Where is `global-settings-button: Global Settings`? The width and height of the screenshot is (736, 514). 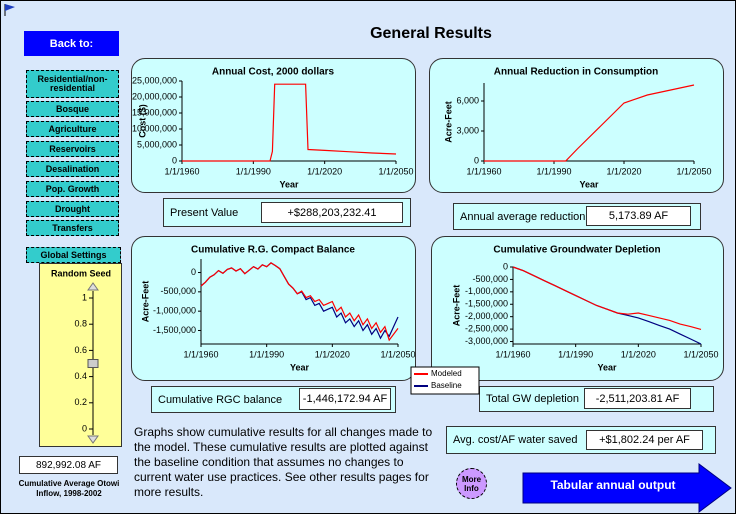 global-settings-button: Global Settings is located at coordinates (73, 255).